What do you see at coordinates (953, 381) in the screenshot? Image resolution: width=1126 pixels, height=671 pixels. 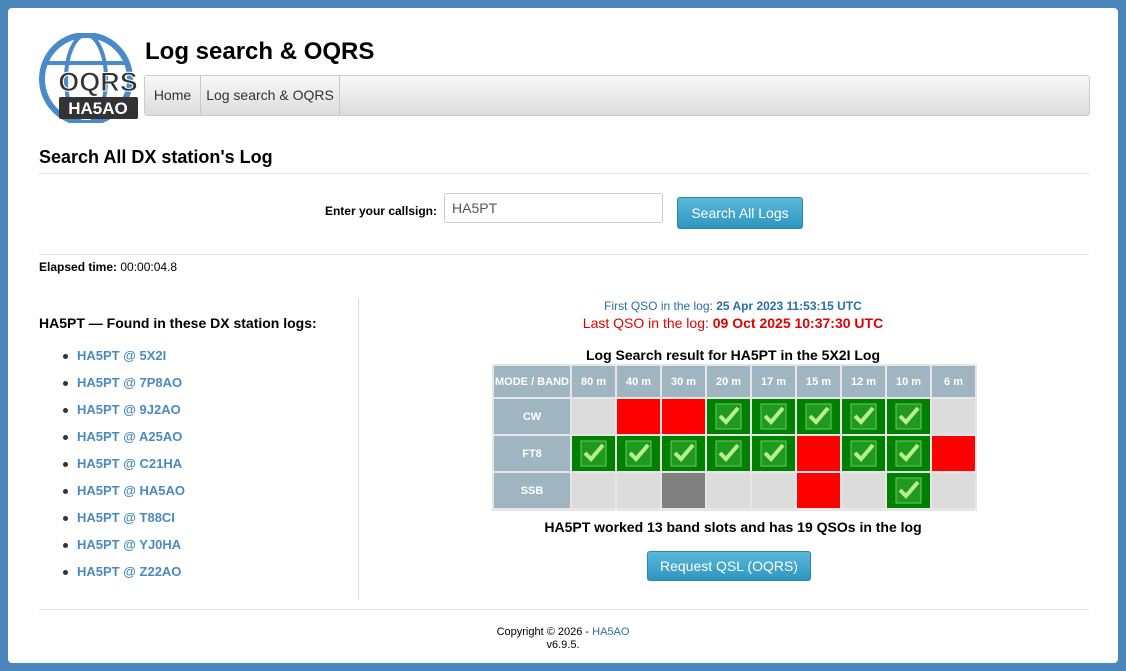 I see `band-header: 6 m` at bounding box center [953, 381].